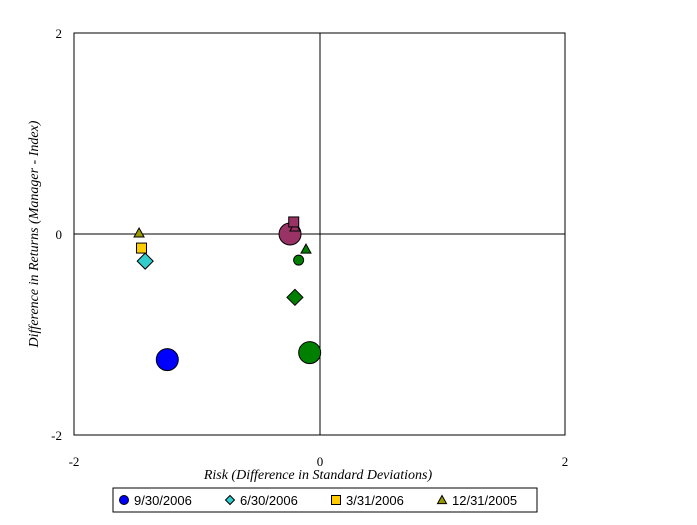  I want to click on legend: 9/30/2006 6/30/2006 3/31/2006 12/31/2005, so click(325, 500).